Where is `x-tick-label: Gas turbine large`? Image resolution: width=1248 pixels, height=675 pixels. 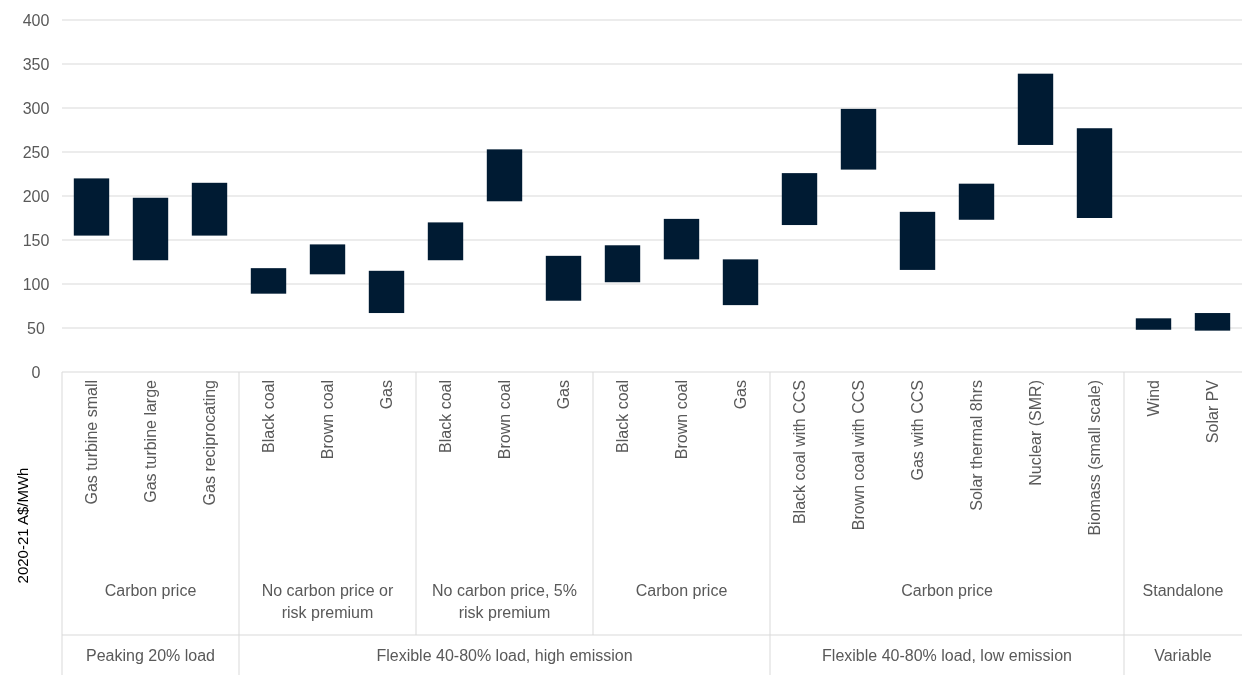 x-tick-label: Gas turbine large is located at coordinates (151, 441).